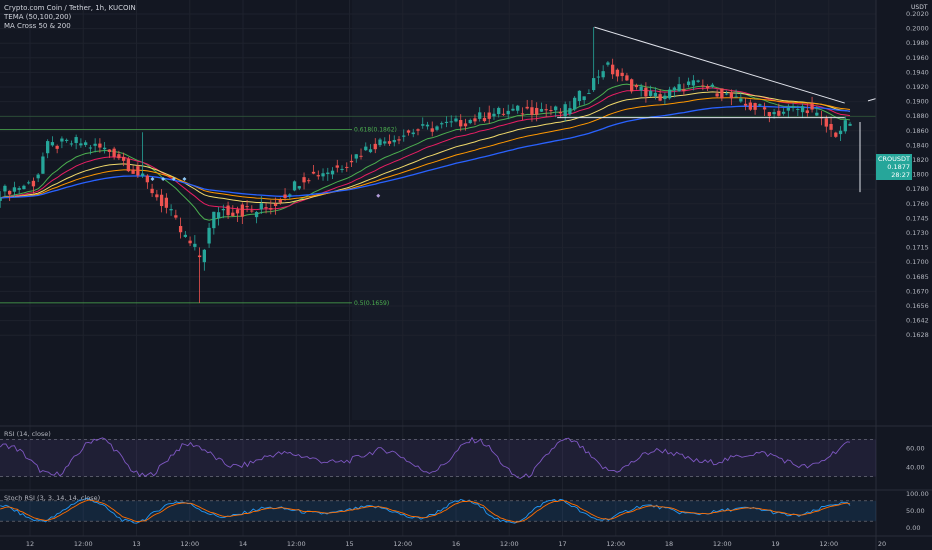 The image size is (932, 550). I want to click on last-price-value: 0.1877, so click(898, 167).